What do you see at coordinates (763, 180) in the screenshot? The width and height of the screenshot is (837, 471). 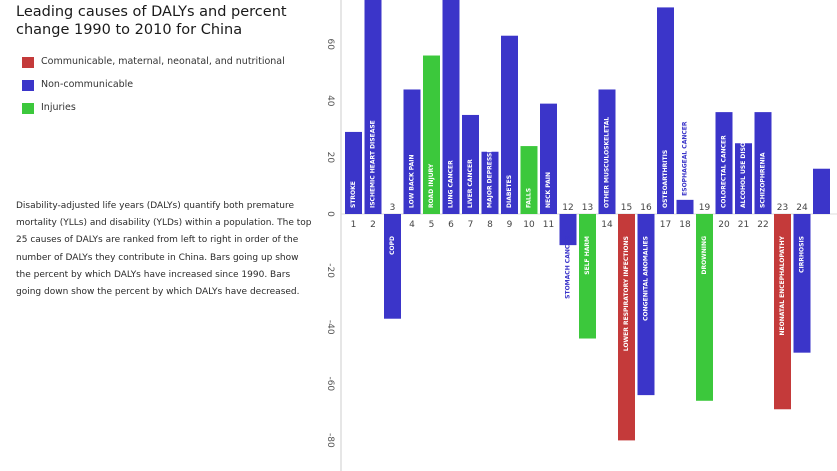 I see `cause-label: SCHIZOPHRENIA` at bounding box center [763, 180].